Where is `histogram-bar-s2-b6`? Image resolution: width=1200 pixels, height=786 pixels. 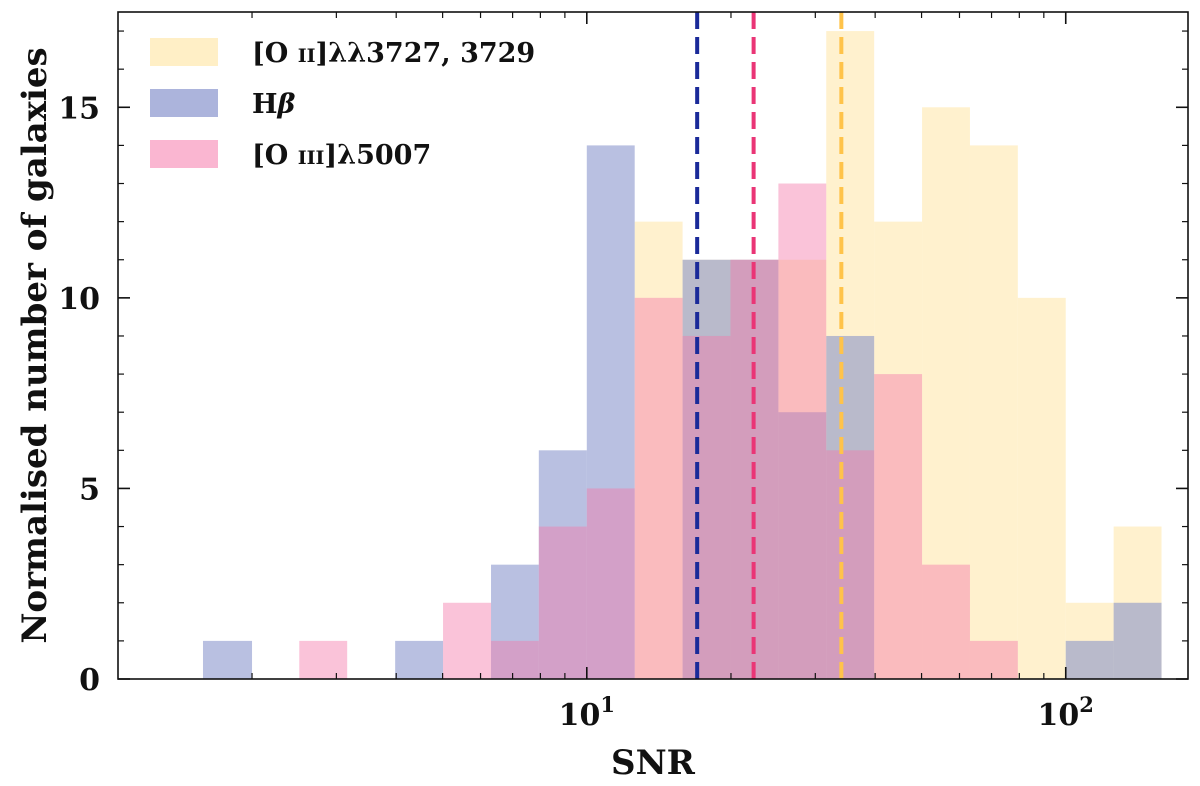
histogram-bar-s2-b6 is located at coordinates (515, 659).